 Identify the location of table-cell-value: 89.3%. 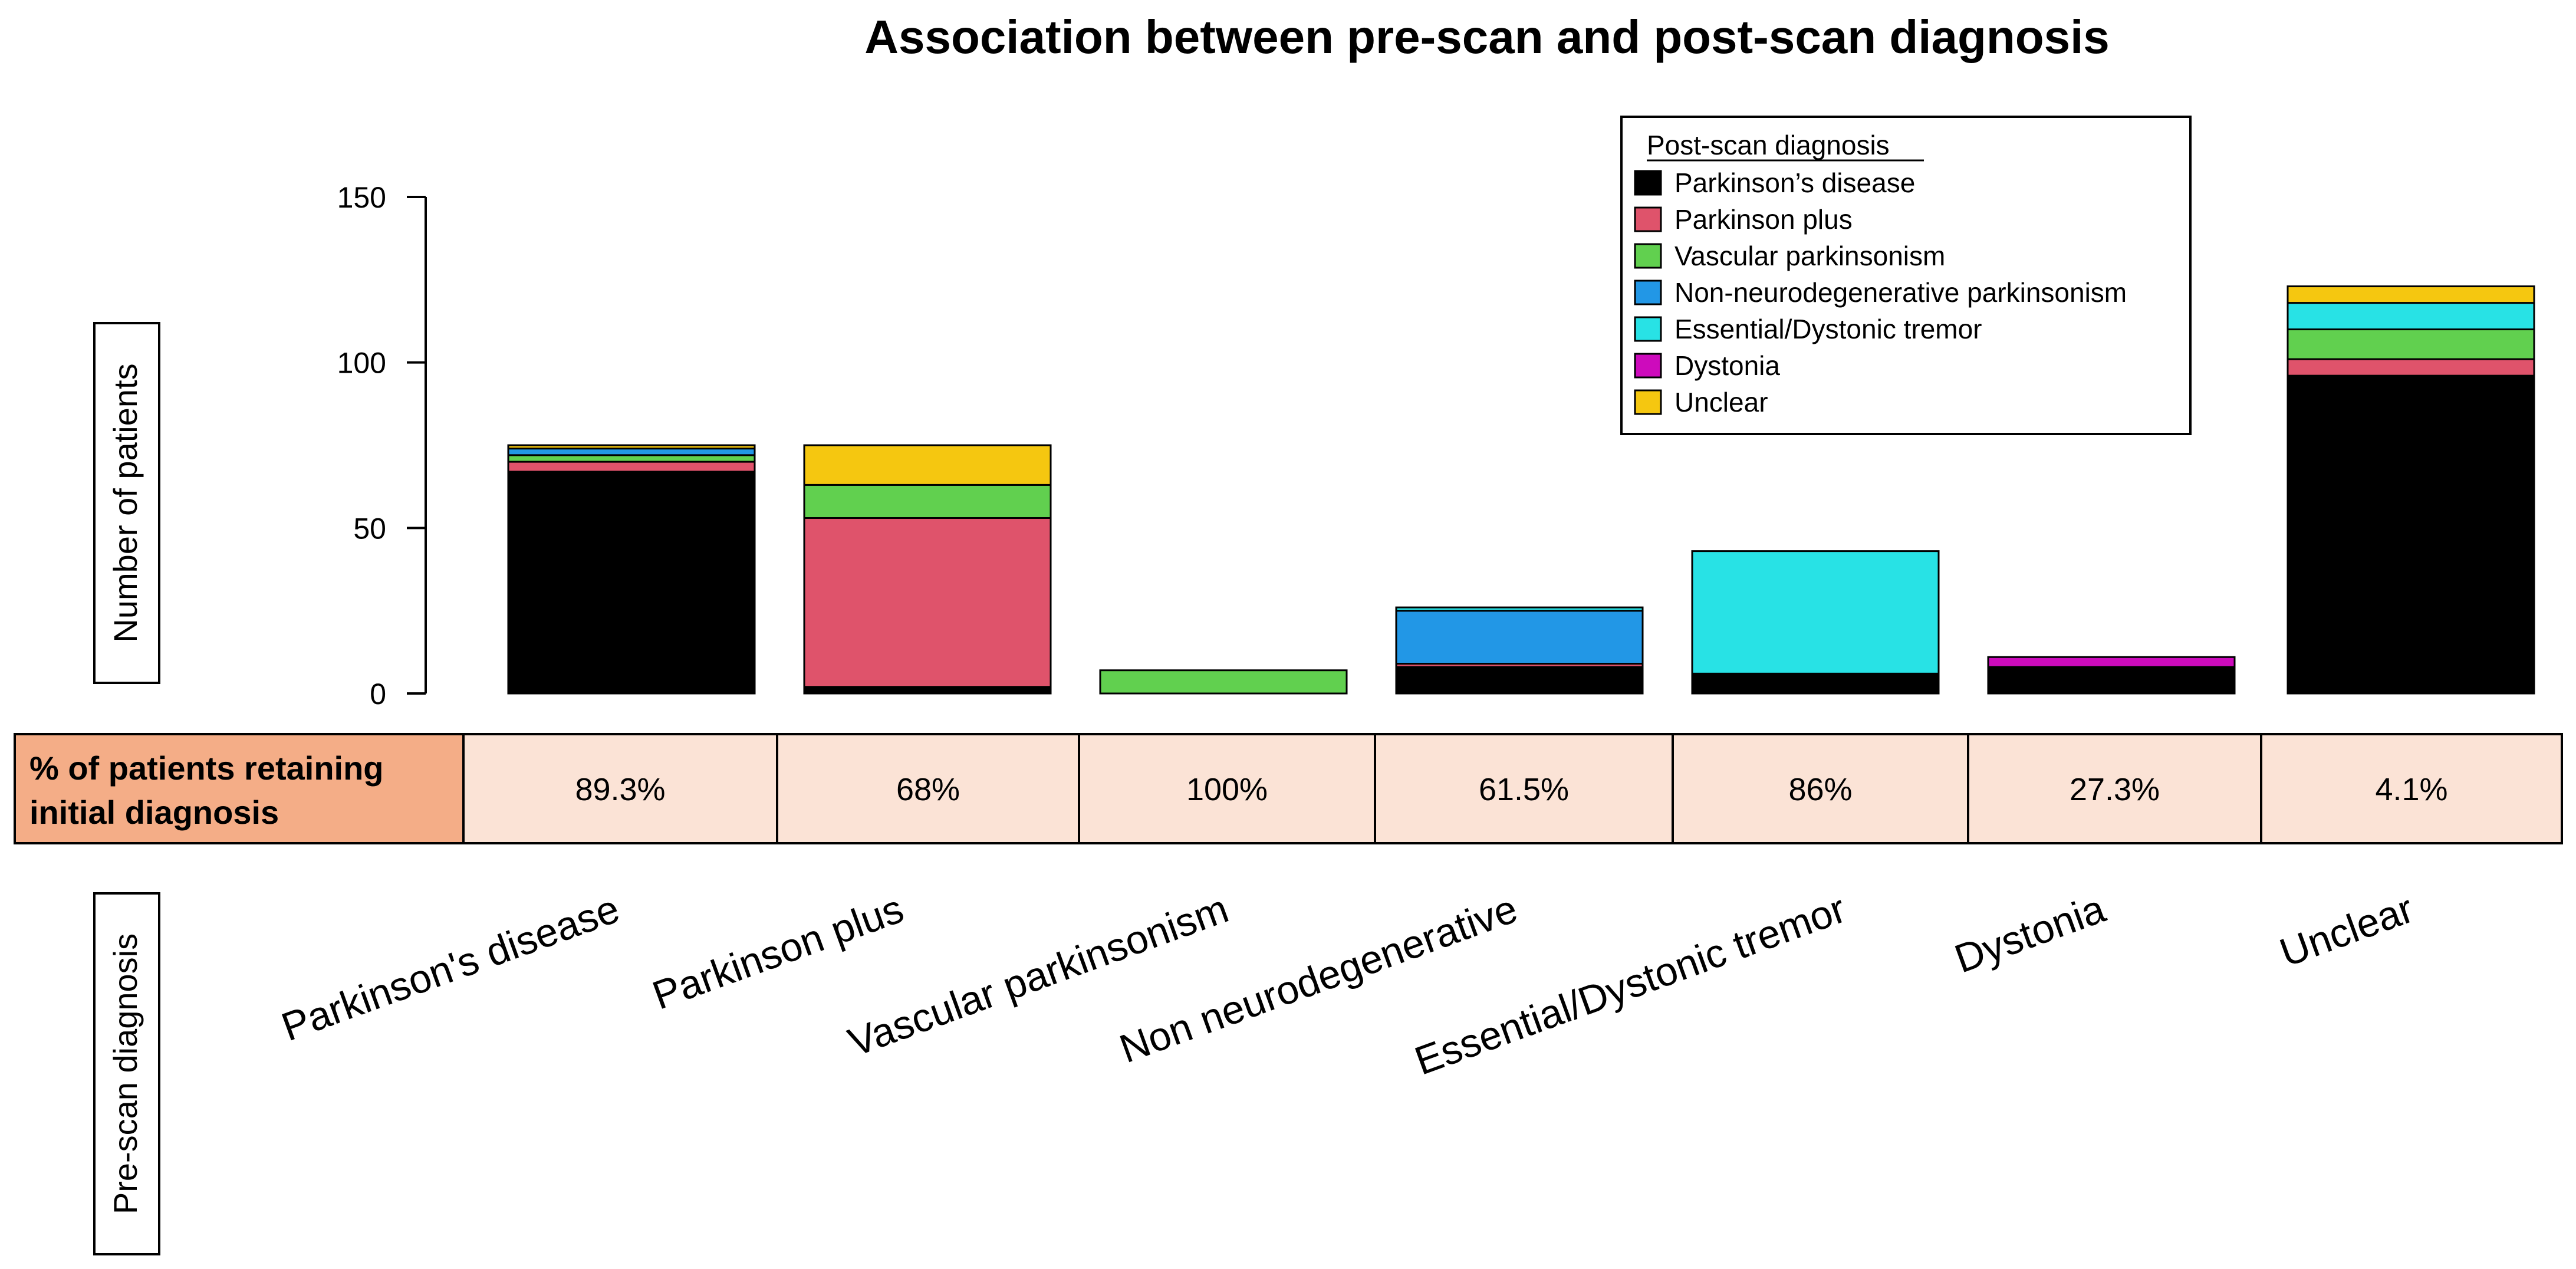
(620, 790).